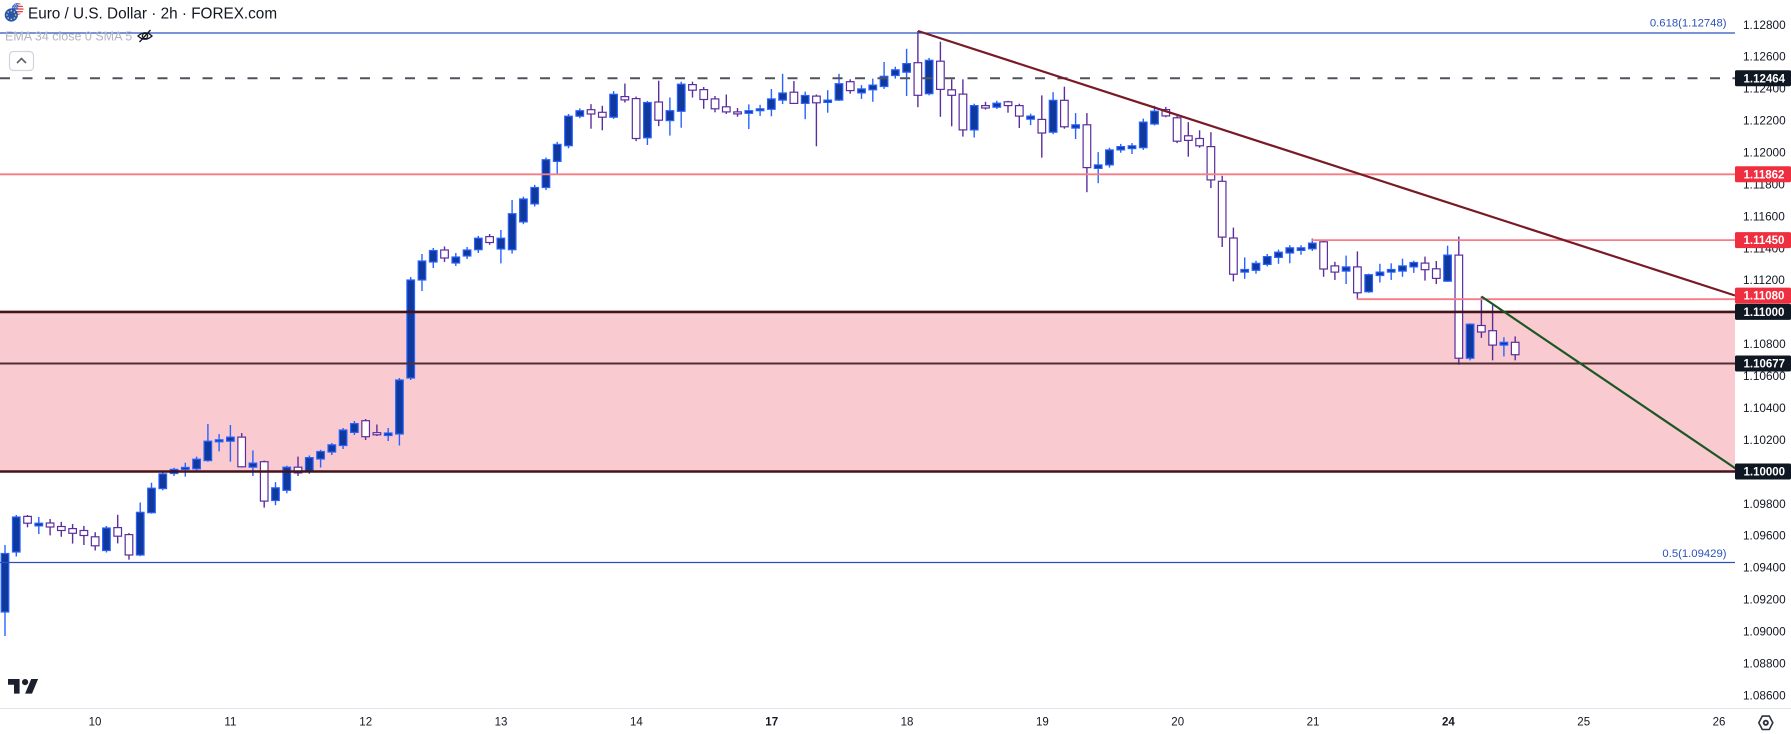 The height and width of the screenshot is (734, 1791). What do you see at coordinates (907, 723) in the screenshot?
I see `svg-text: 18` at bounding box center [907, 723].